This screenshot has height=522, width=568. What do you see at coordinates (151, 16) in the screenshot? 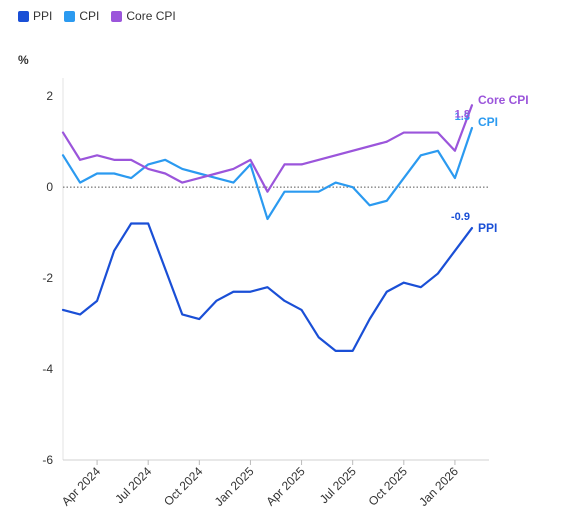
I see `legend-label: Core CPI` at bounding box center [151, 16].